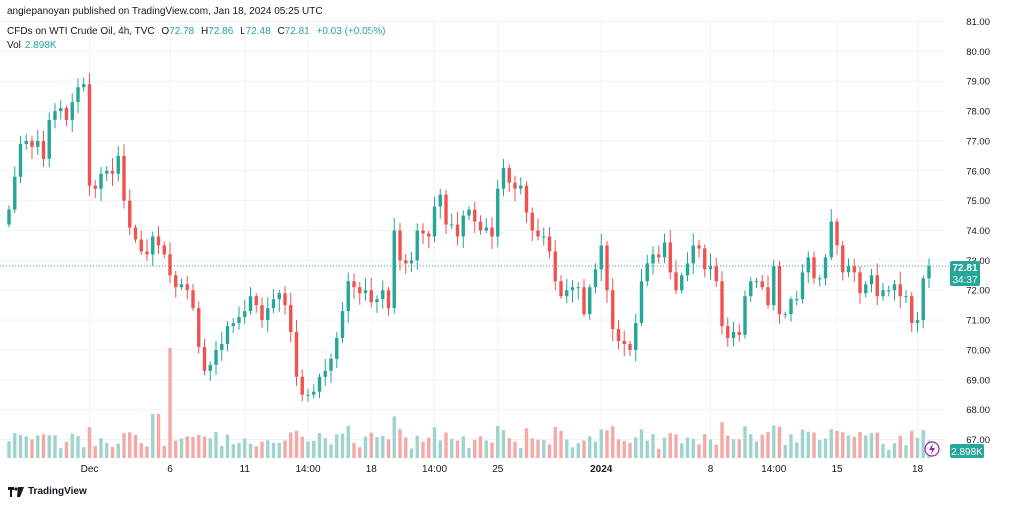  I want to click on time-tick-label: Dec, so click(90, 469).